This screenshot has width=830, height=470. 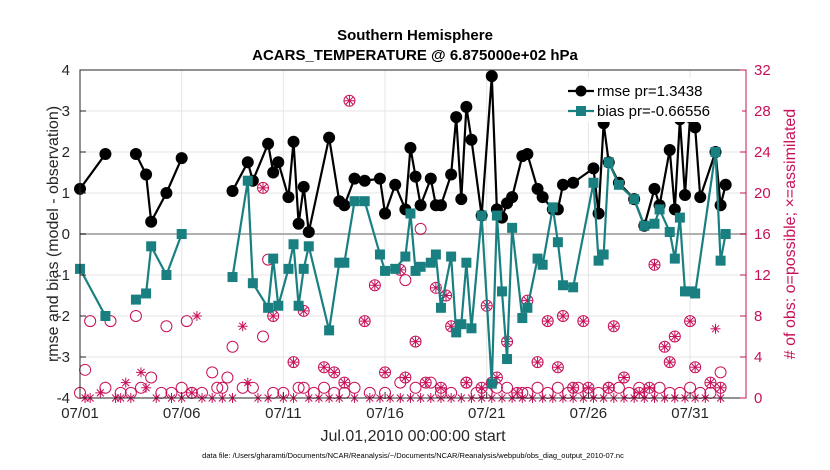 I want to click on chart-title-line1: Southern Hemisphere, so click(x=415, y=35).